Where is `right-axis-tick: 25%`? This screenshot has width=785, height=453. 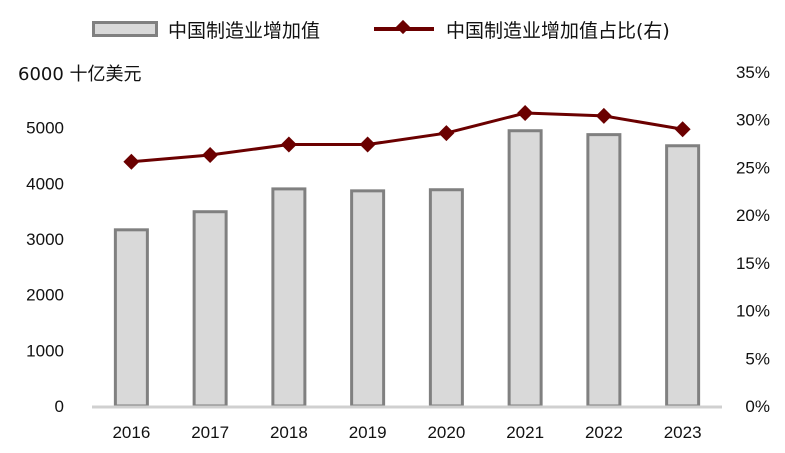 right-axis-tick: 25% is located at coordinates (753, 167).